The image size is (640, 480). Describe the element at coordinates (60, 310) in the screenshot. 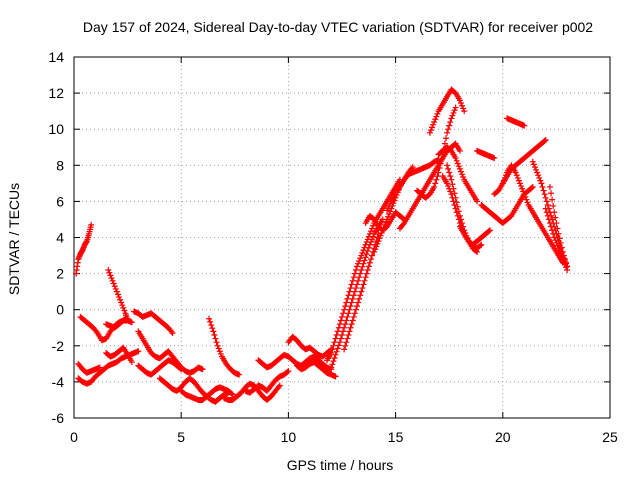

I see `y-tick-label: 0` at that location.